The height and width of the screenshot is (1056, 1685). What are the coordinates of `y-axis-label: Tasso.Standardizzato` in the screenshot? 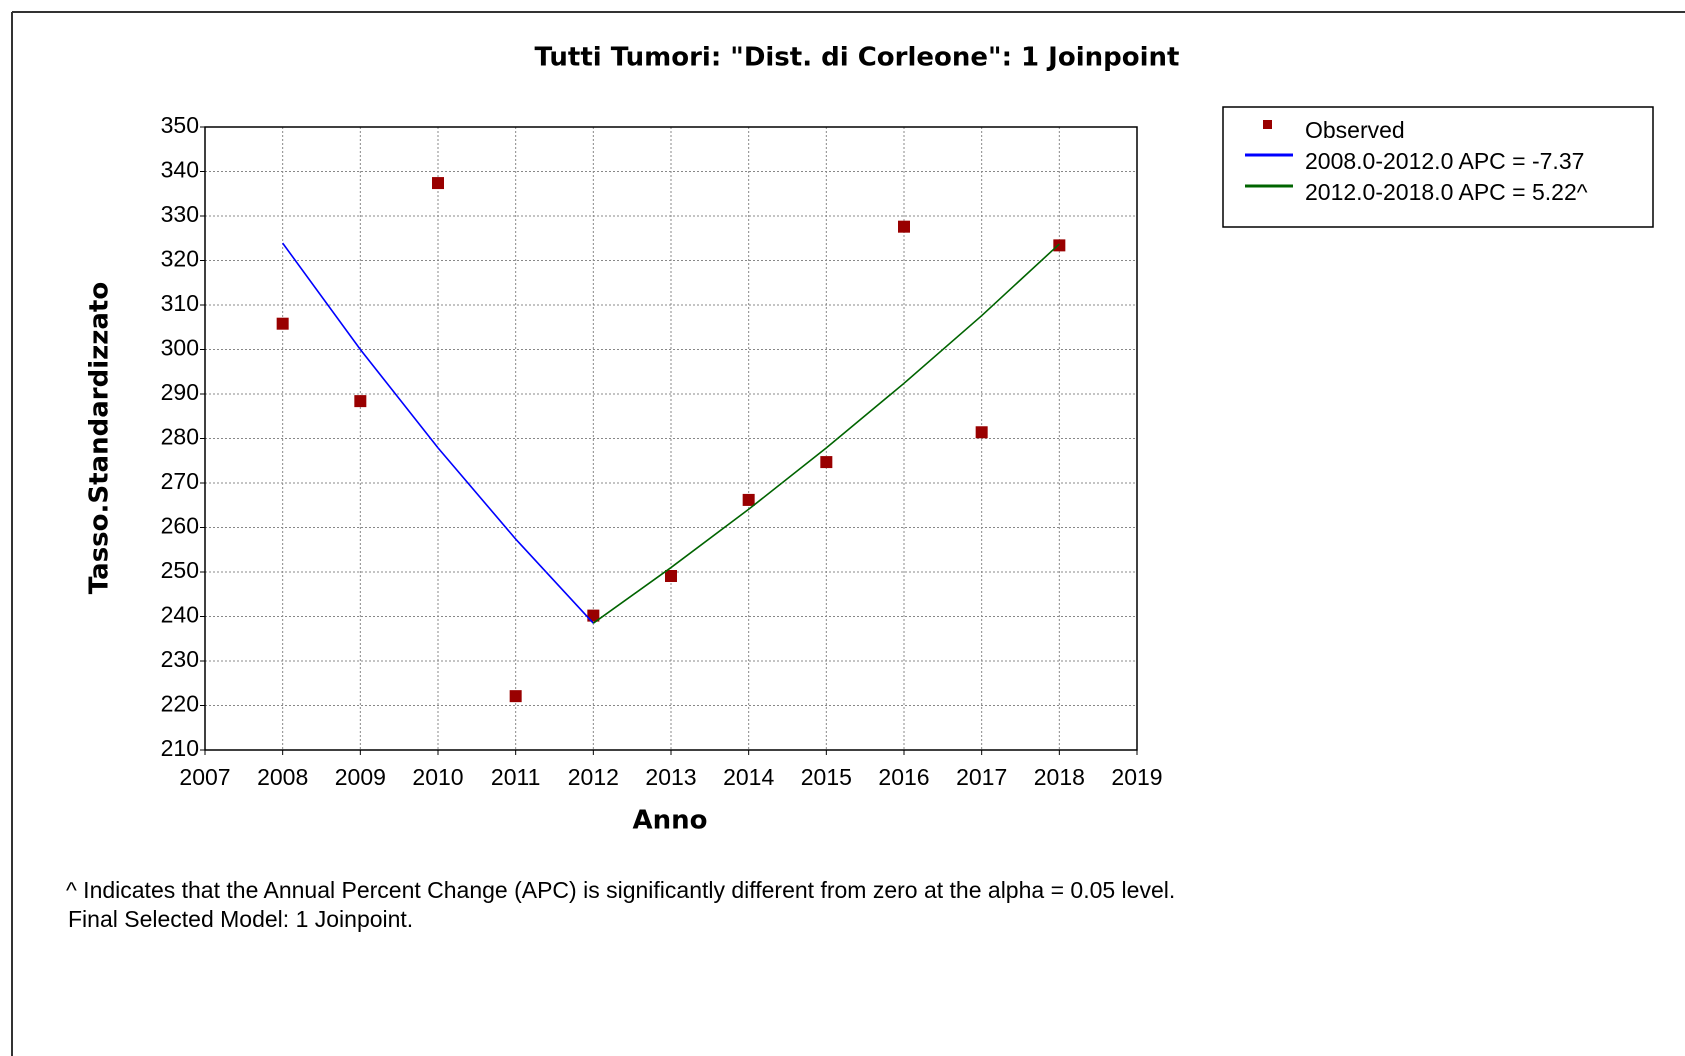 It's located at (100, 438).